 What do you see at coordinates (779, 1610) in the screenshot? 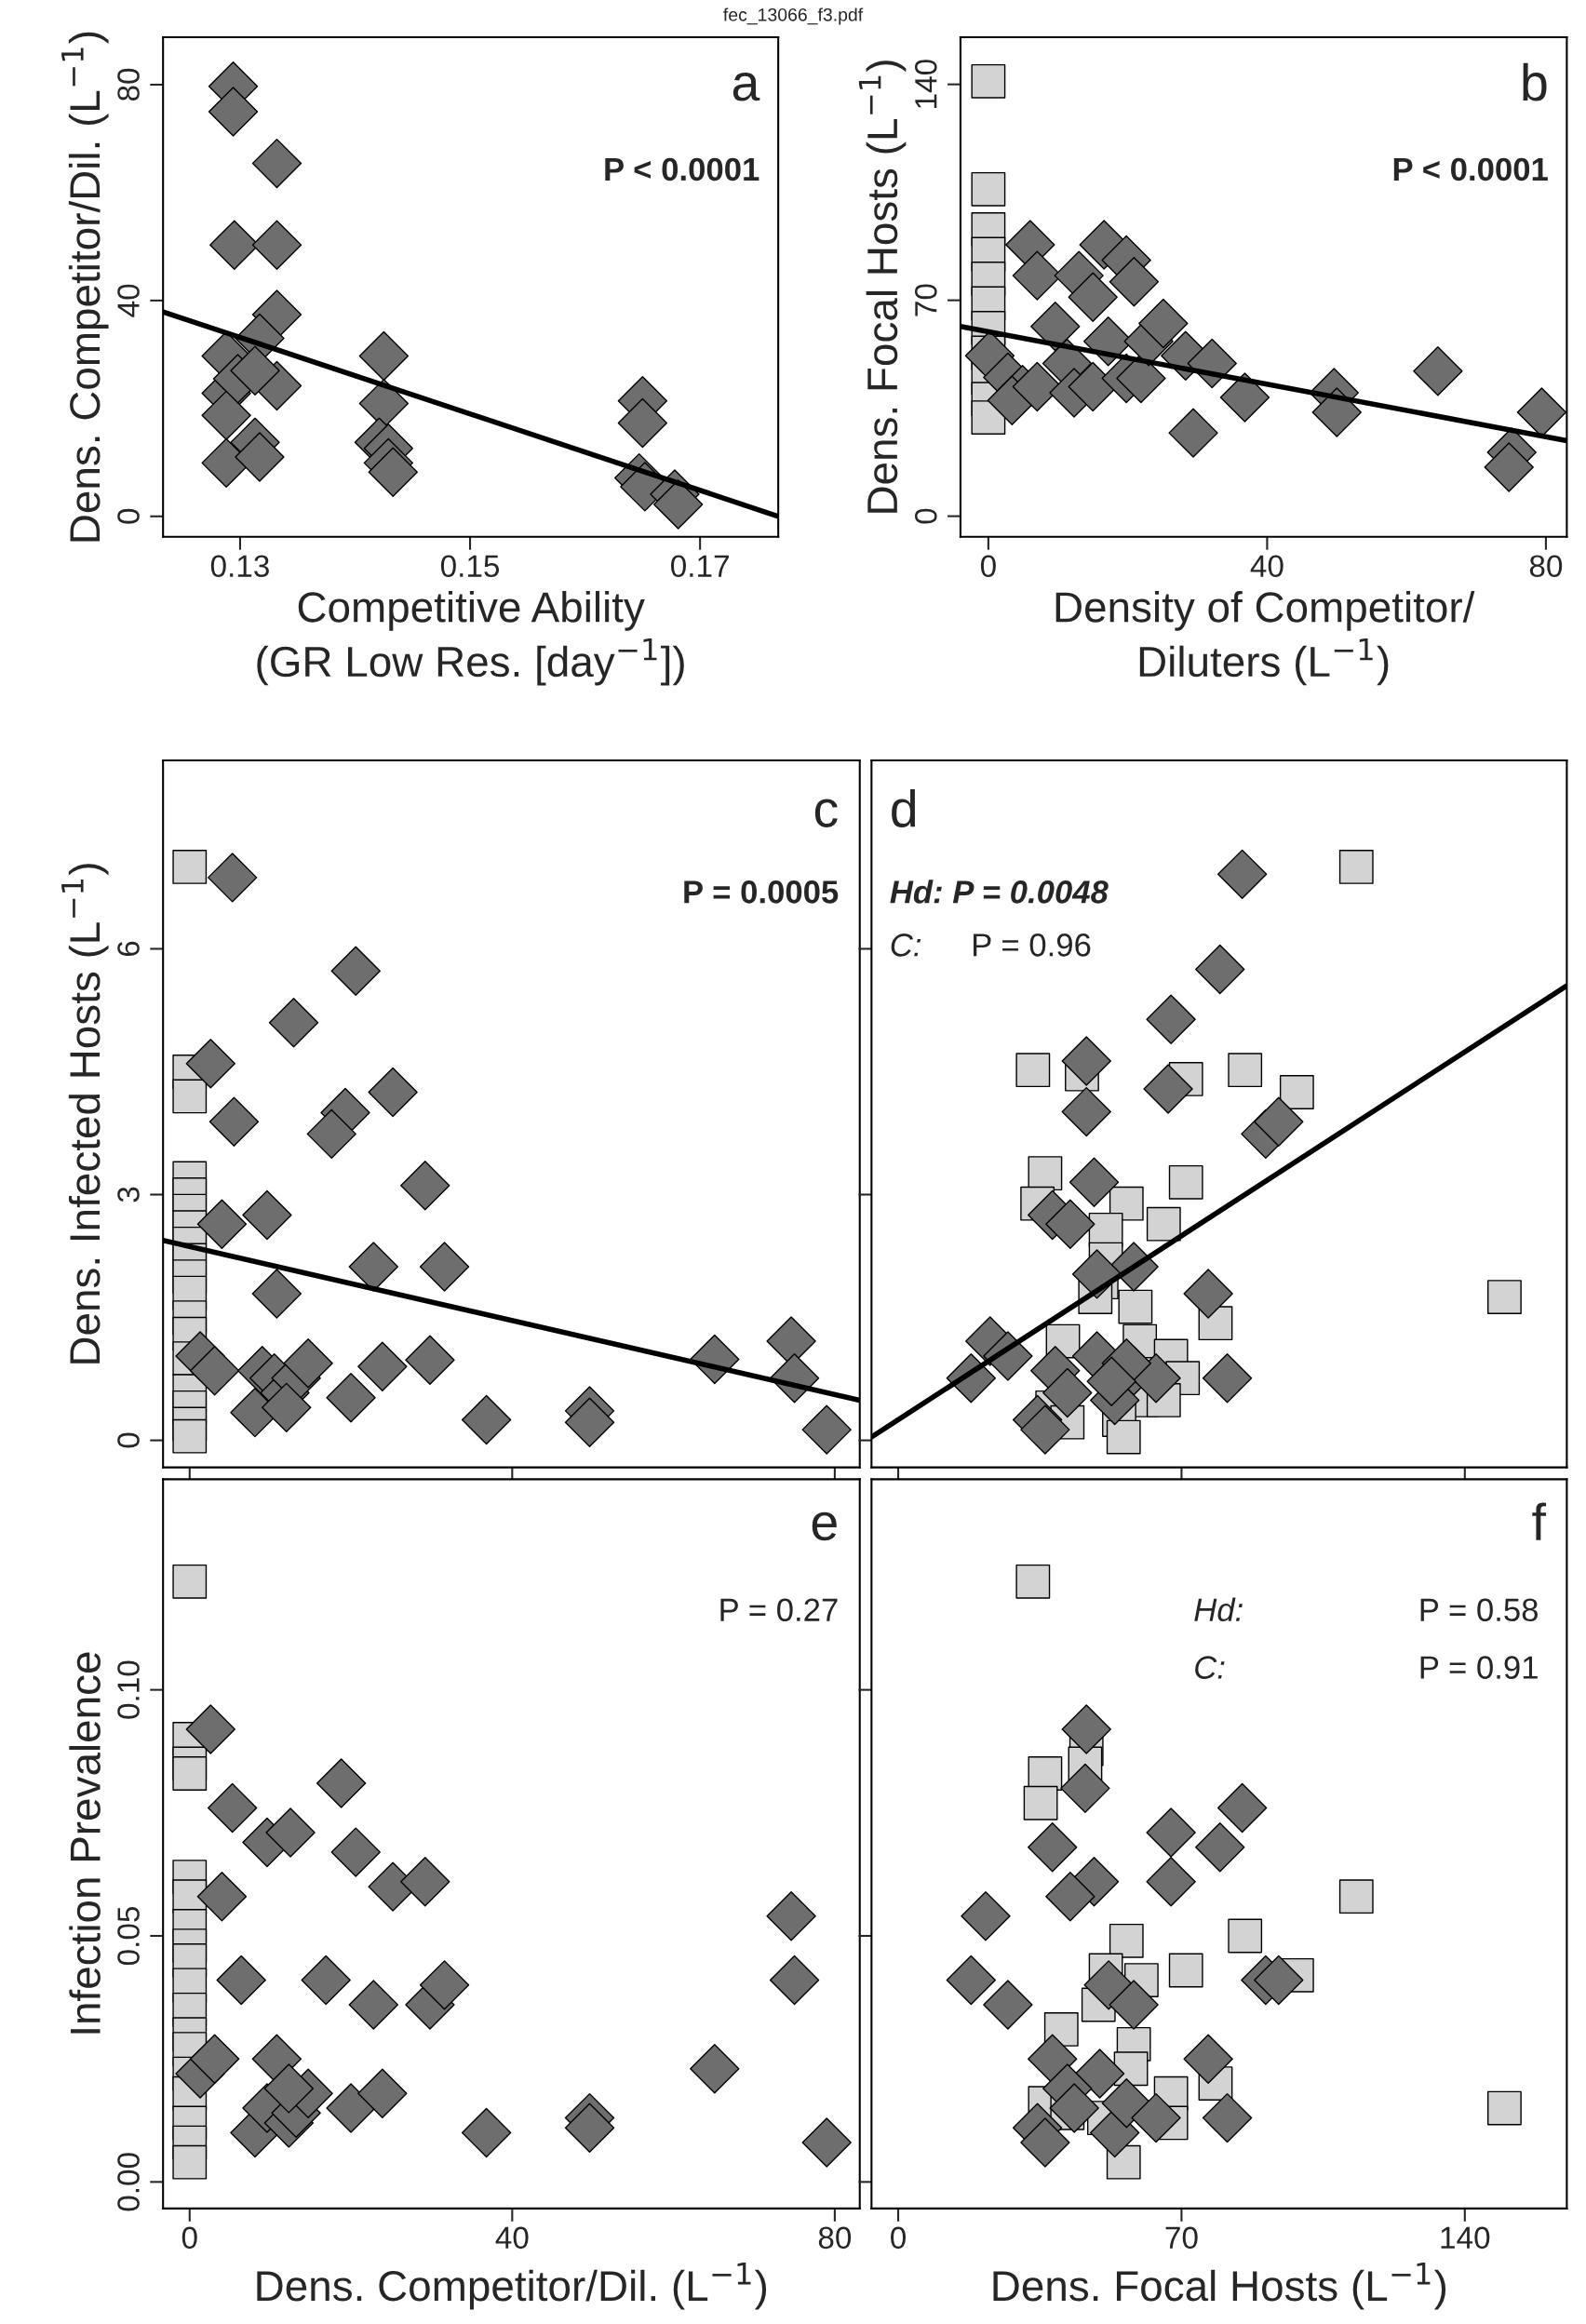
I see `annotation: P = 0.27` at bounding box center [779, 1610].